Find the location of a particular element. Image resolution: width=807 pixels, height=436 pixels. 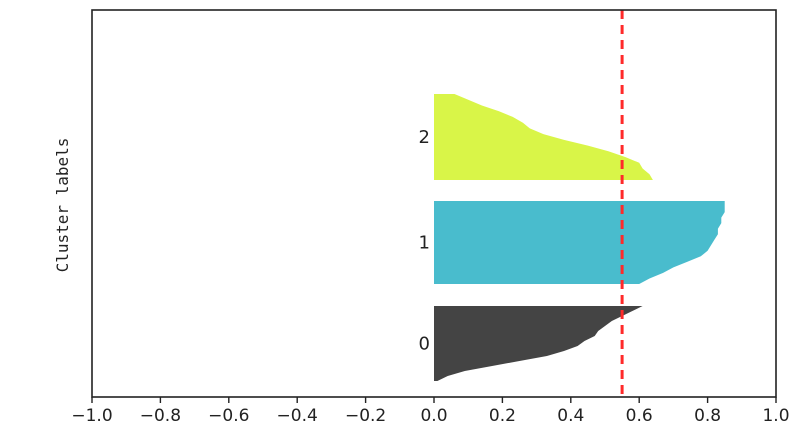

x-tick-label: −0.6 is located at coordinates (228, 416).